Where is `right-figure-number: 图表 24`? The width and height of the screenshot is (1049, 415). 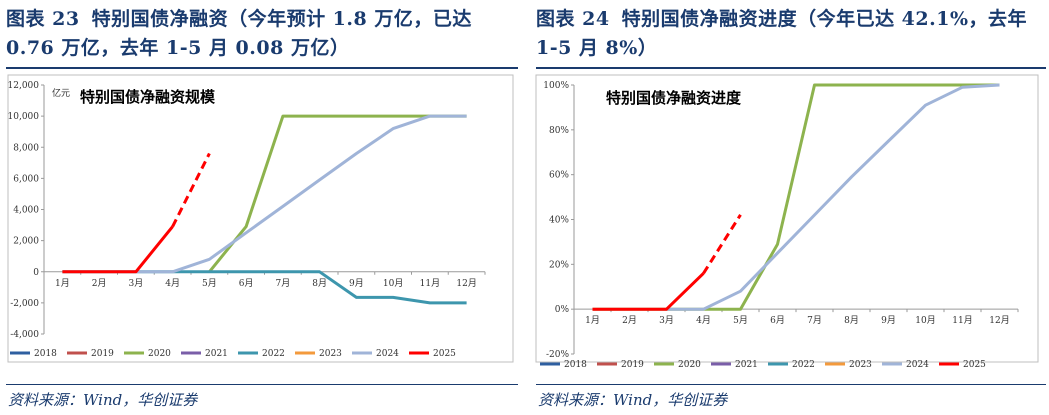
right-figure-number: 图表 24 is located at coordinates (573, 19).